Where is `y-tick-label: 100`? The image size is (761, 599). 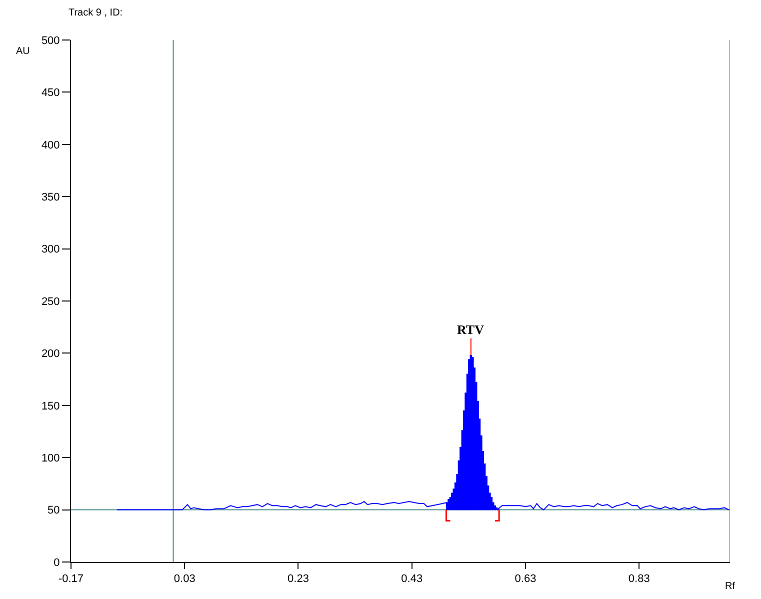 y-tick-label: 100 is located at coordinates (50, 458).